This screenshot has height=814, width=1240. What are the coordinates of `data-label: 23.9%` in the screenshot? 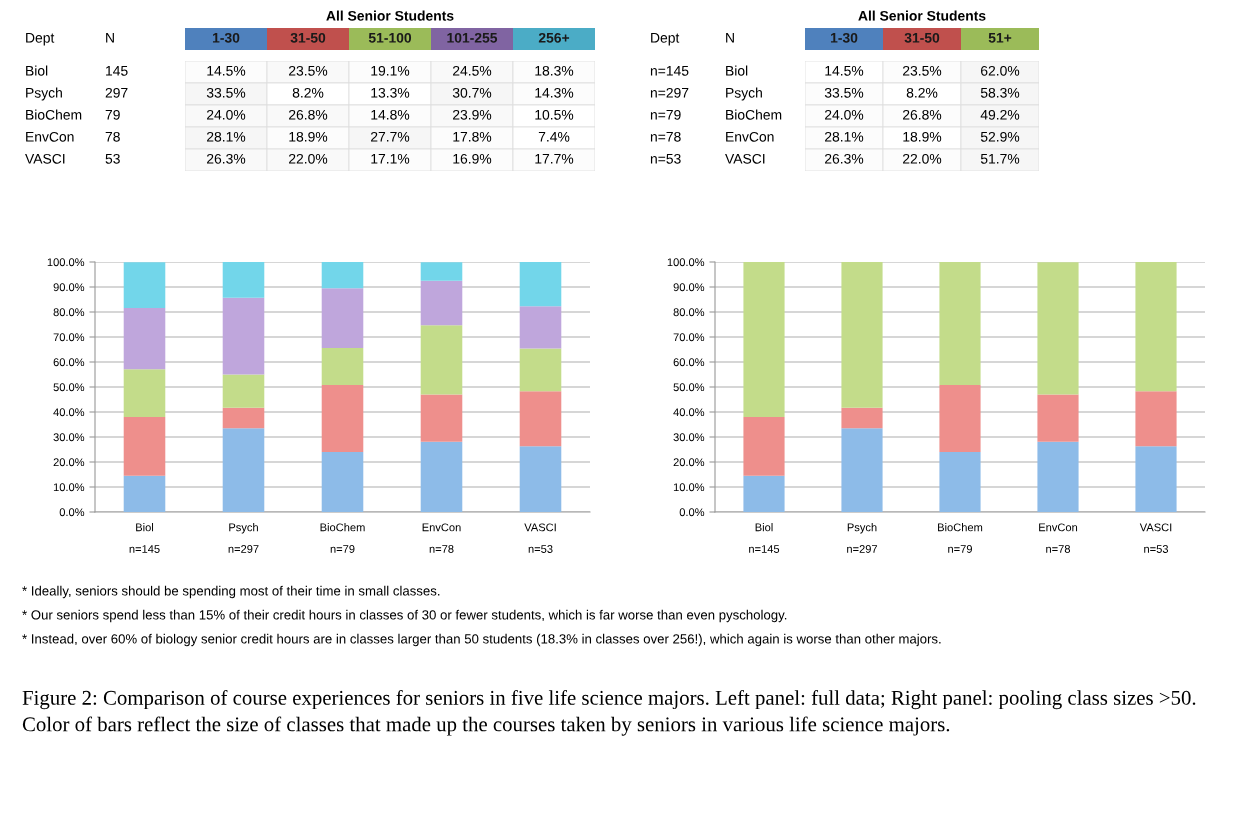 It's located at (472, 114).